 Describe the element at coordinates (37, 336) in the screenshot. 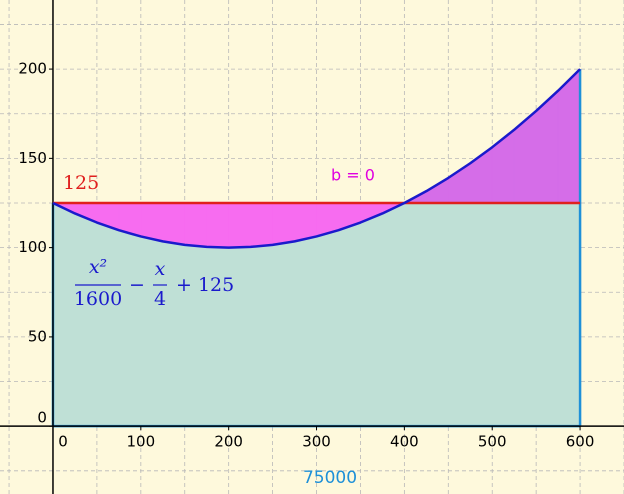

I see `y-tick-label: 50` at that location.